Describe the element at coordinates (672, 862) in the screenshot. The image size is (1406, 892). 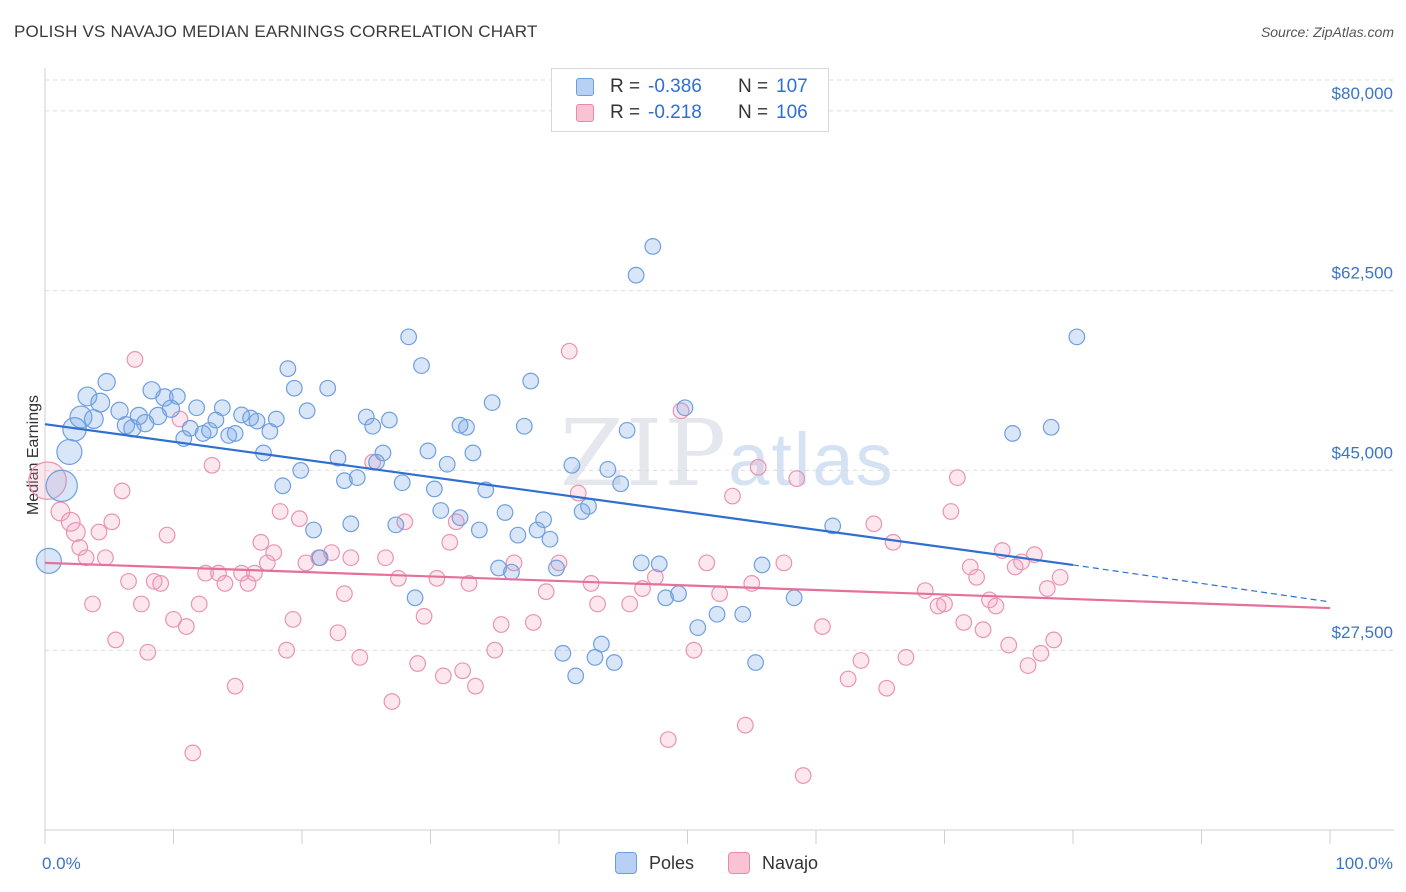
I see `legend-label-poles: Poles` at that location.